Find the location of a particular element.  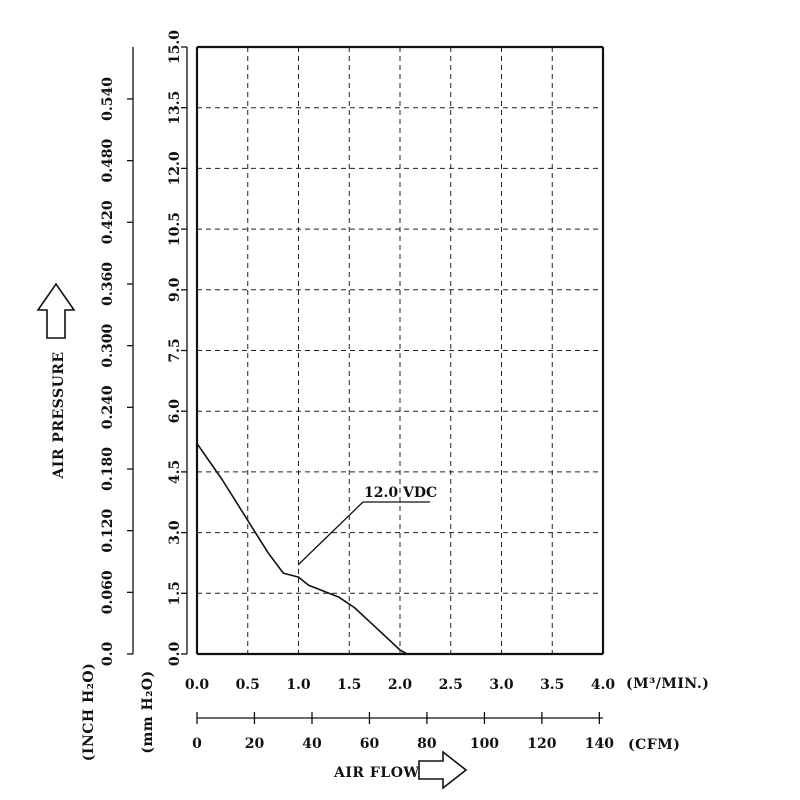

y-secondary-tick-label: 0.360 is located at coordinates (108, 284).